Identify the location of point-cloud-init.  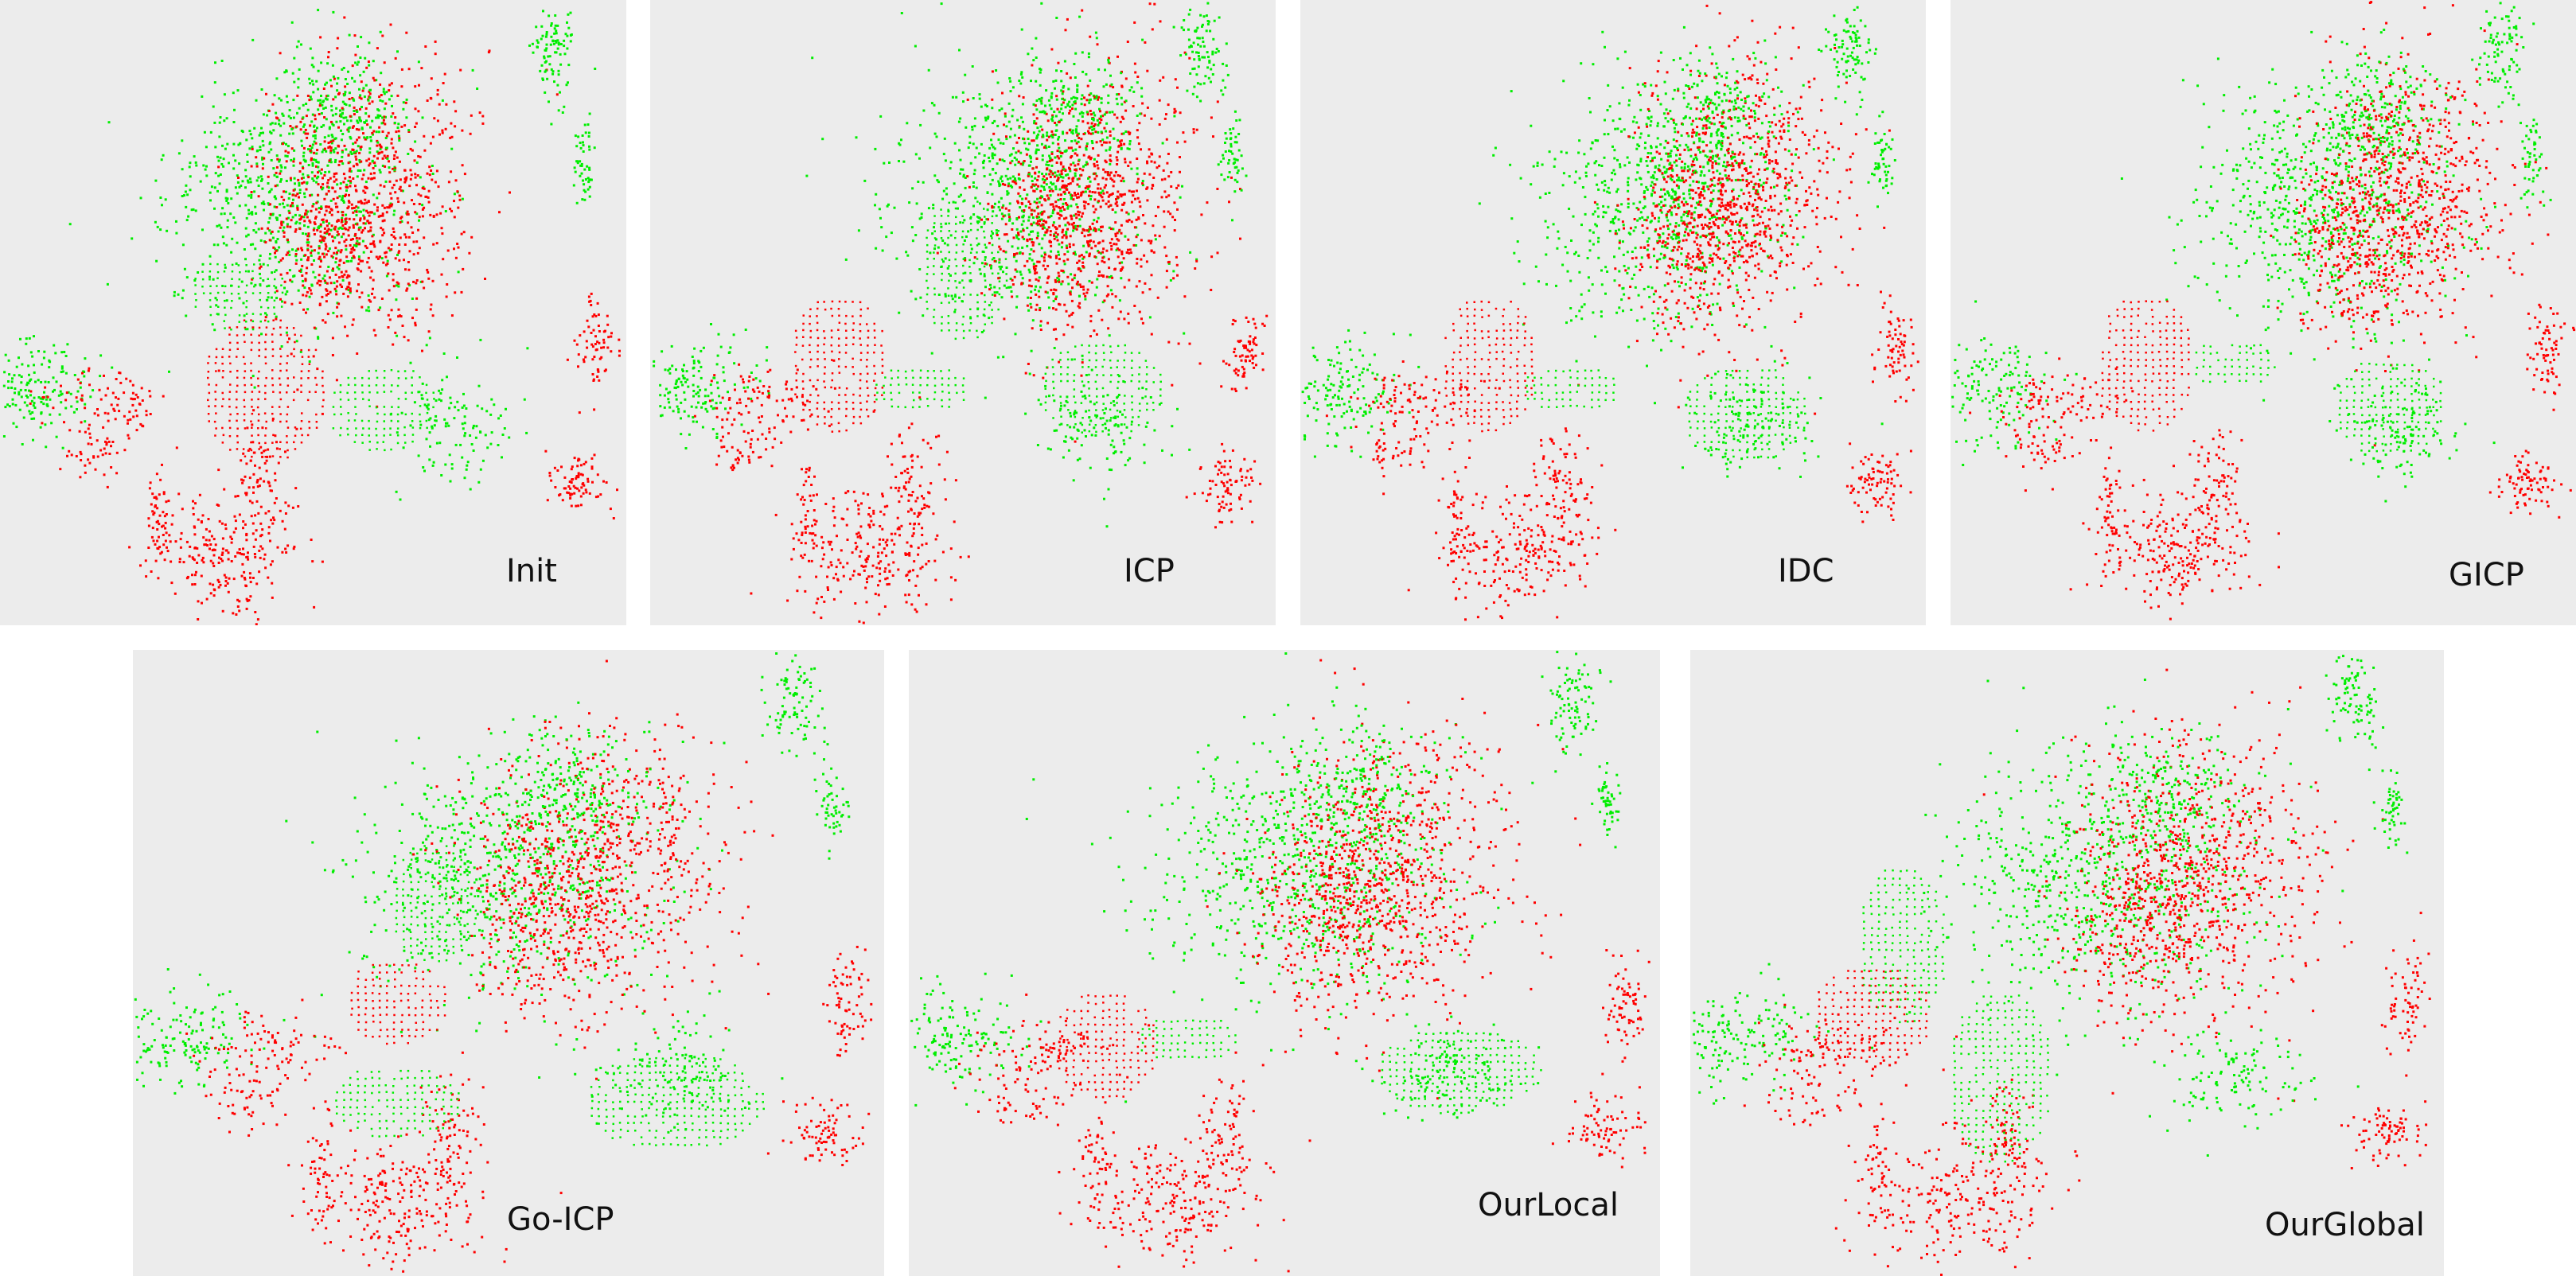
(311, 317).